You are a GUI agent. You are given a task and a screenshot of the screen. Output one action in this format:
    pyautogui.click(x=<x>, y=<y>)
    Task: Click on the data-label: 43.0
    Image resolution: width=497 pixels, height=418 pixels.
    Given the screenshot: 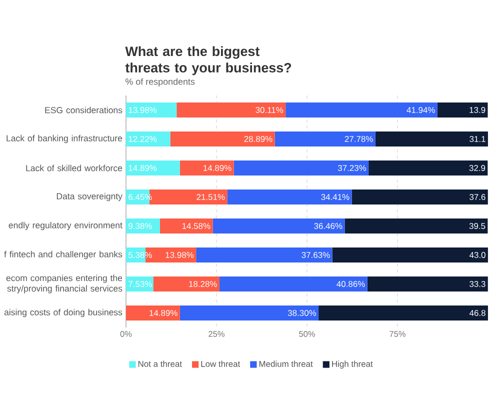 What is the action you would take?
    pyautogui.click(x=477, y=255)
    